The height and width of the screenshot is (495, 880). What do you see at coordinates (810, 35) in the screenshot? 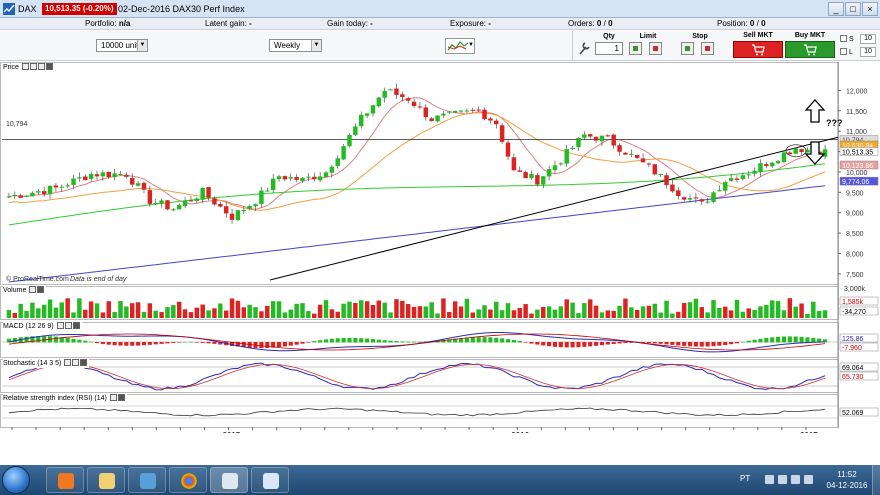
I see `buy-market-label: Buy MKT` at bounding box center [810, 35].